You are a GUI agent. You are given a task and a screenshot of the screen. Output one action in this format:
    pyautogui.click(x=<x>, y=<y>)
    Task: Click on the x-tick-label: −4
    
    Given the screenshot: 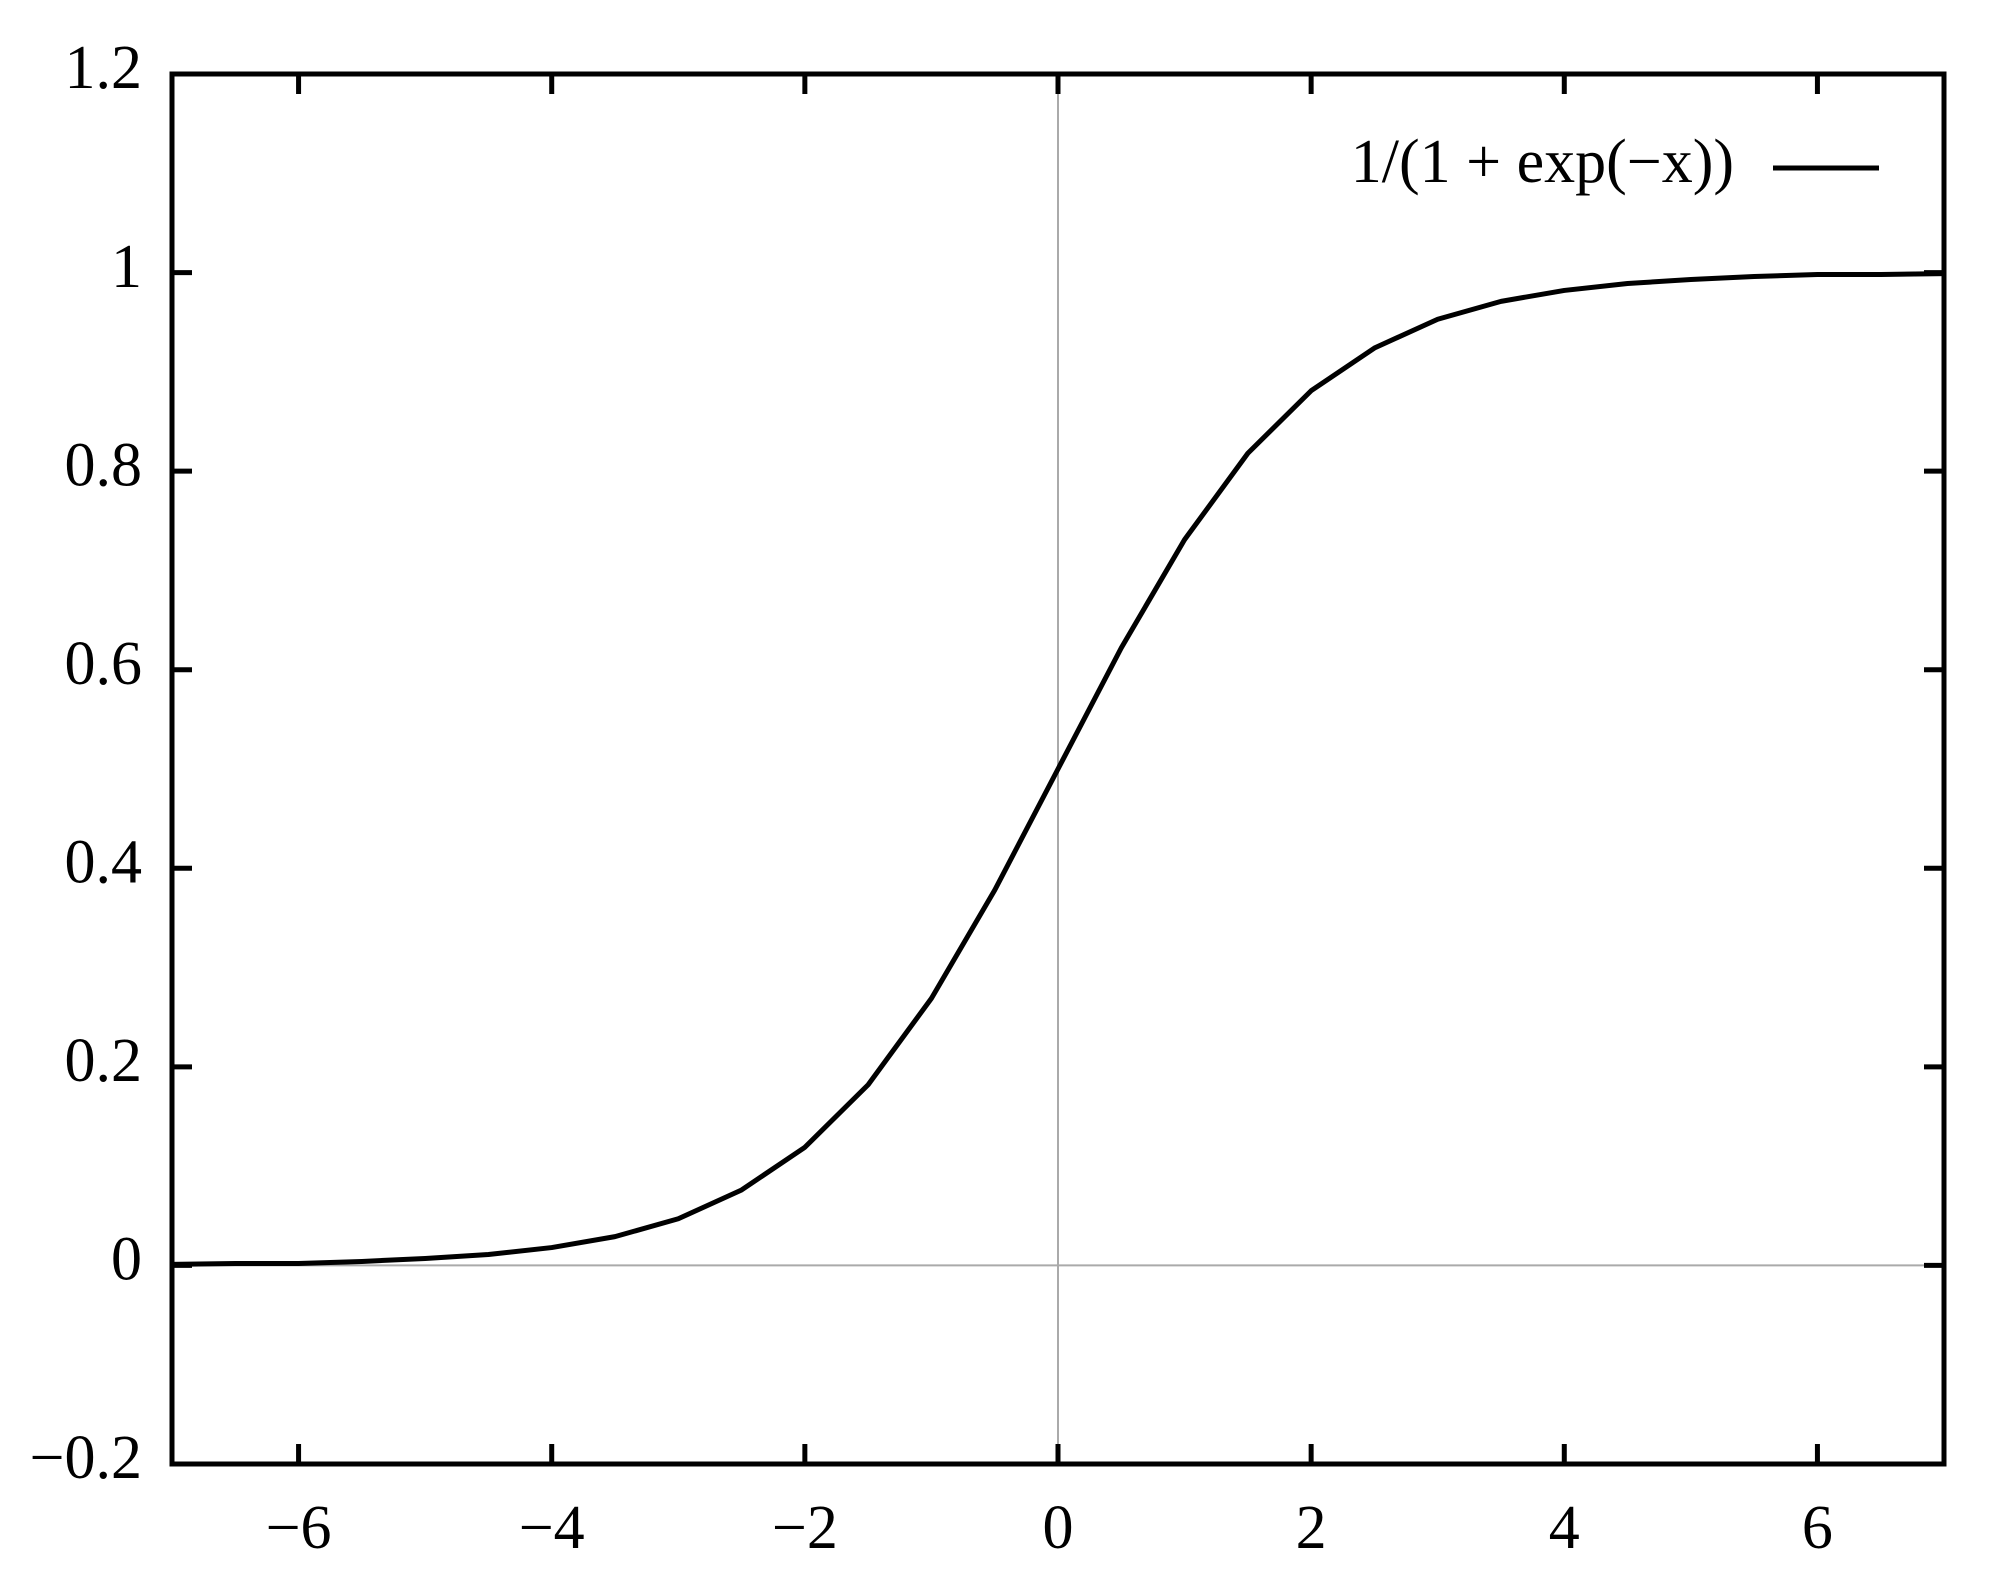 What is the action you would take?
    pyautogui.click(x=552, y=1528)
    